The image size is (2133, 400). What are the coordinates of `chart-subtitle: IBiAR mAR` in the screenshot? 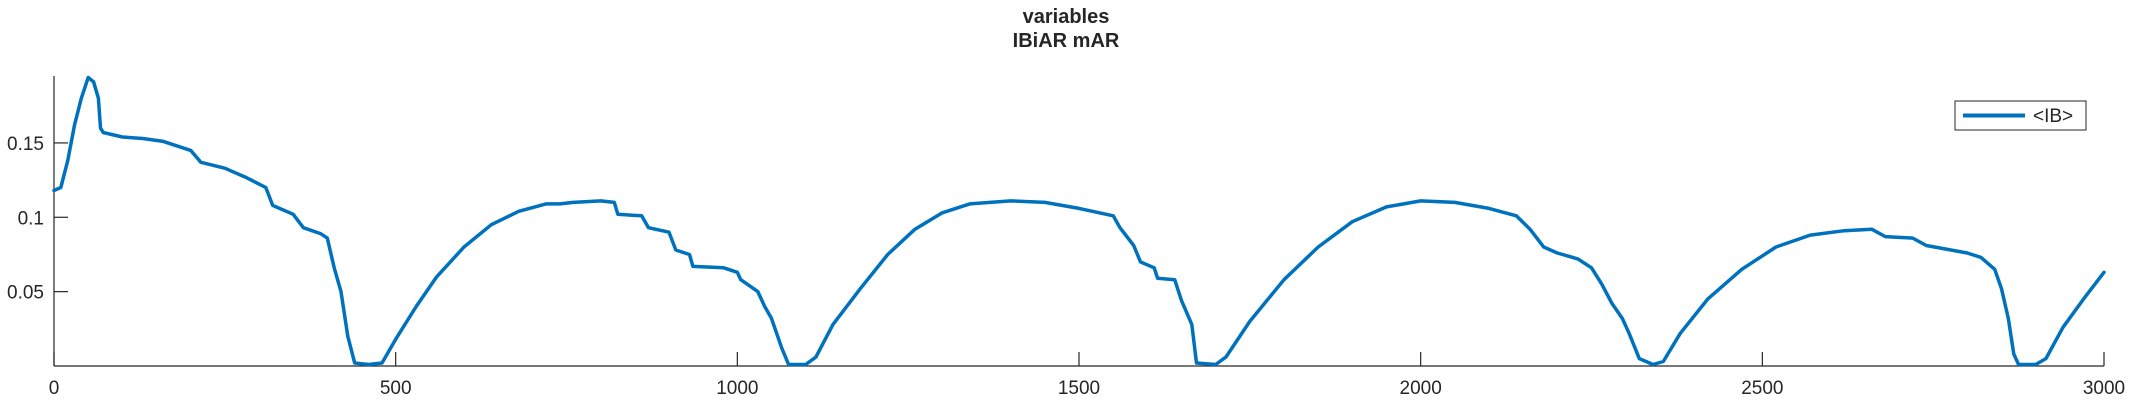 It's located at (1066, 41).